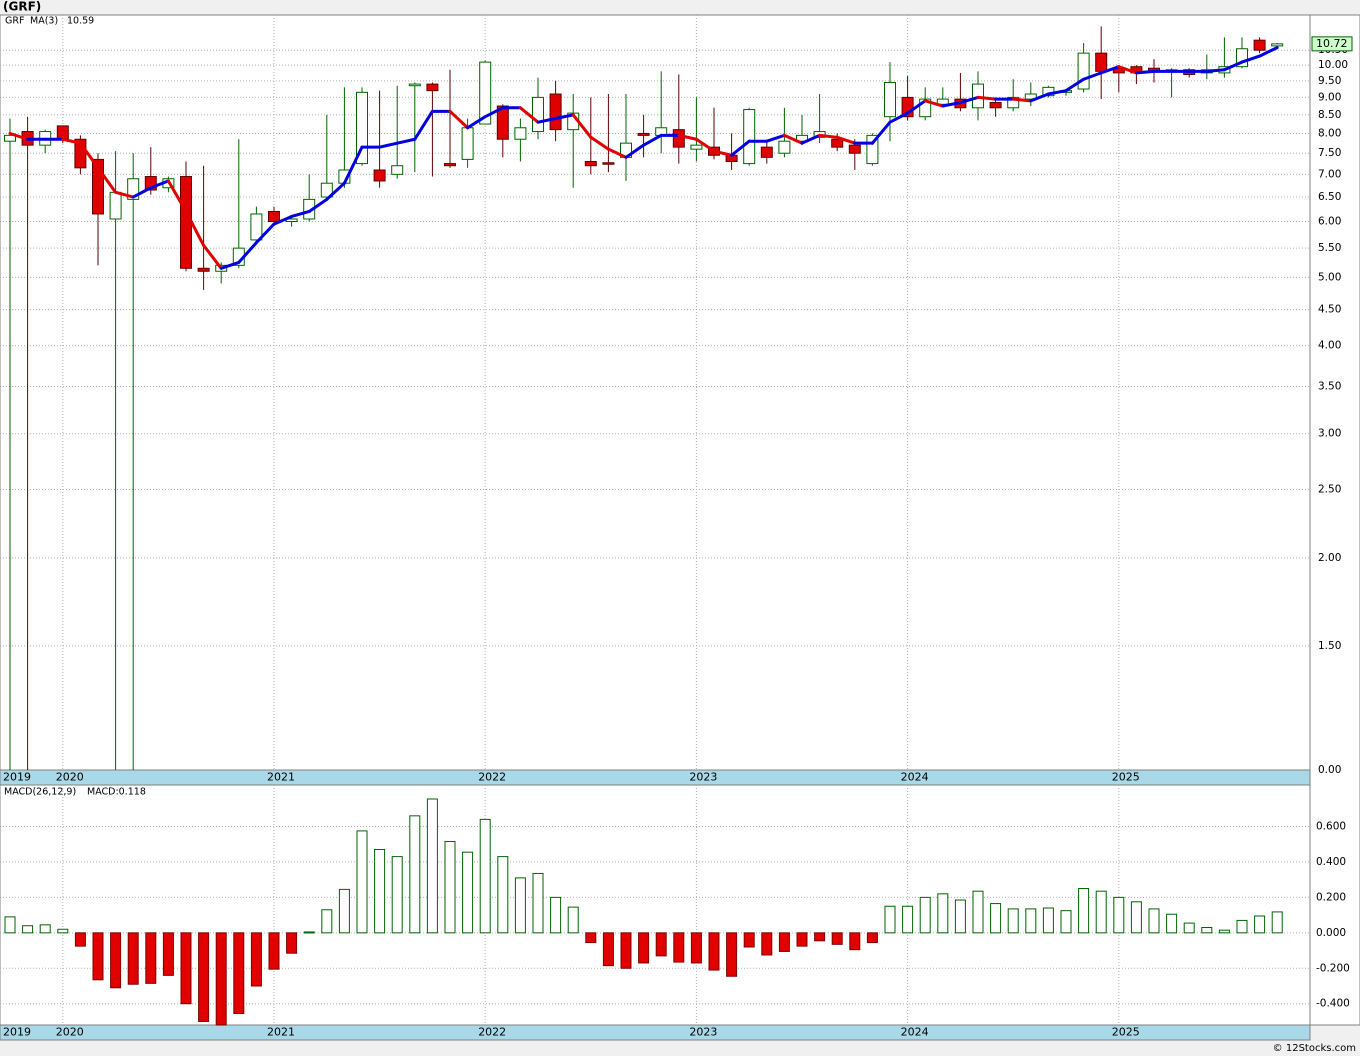 This screenshot has height=1056, width=1360. What do you see at coordinates (1331, 897) in the screenshot?
I see `y-tick-label: 0.200` at bounding box center [1331, 897].